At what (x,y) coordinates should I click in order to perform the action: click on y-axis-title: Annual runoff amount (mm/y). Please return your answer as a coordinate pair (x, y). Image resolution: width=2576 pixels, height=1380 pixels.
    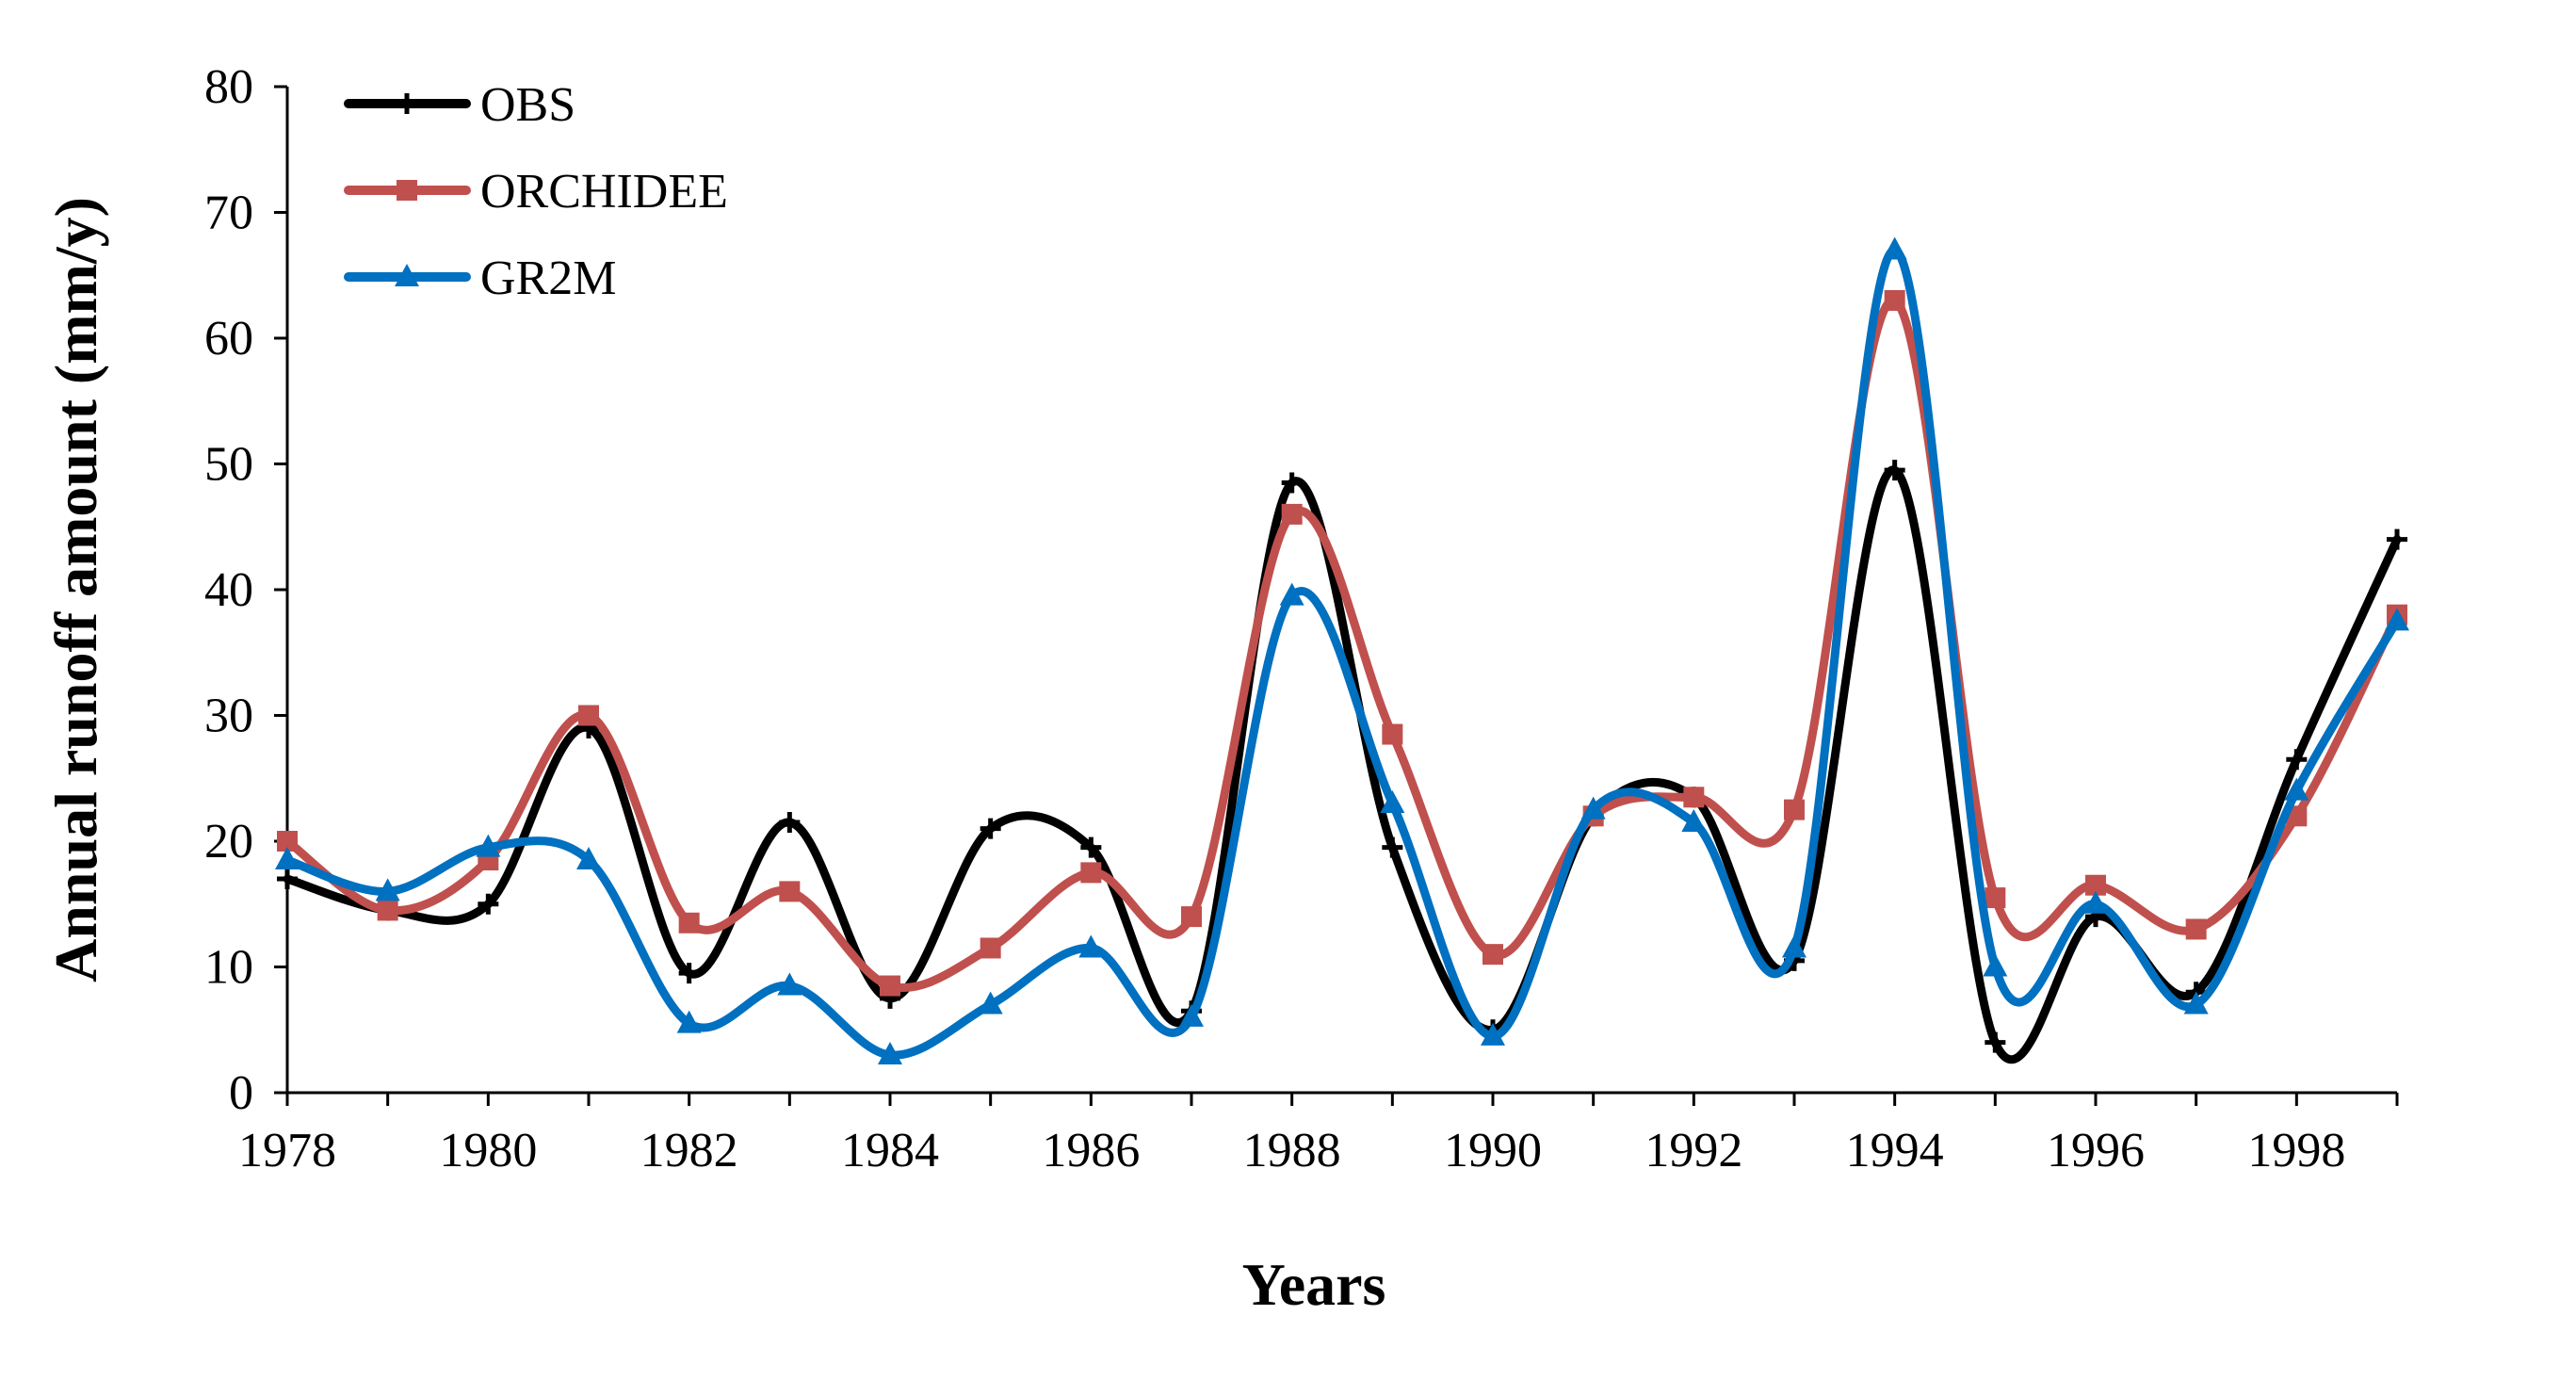
    Looking at the image, I should click on (75, 589).